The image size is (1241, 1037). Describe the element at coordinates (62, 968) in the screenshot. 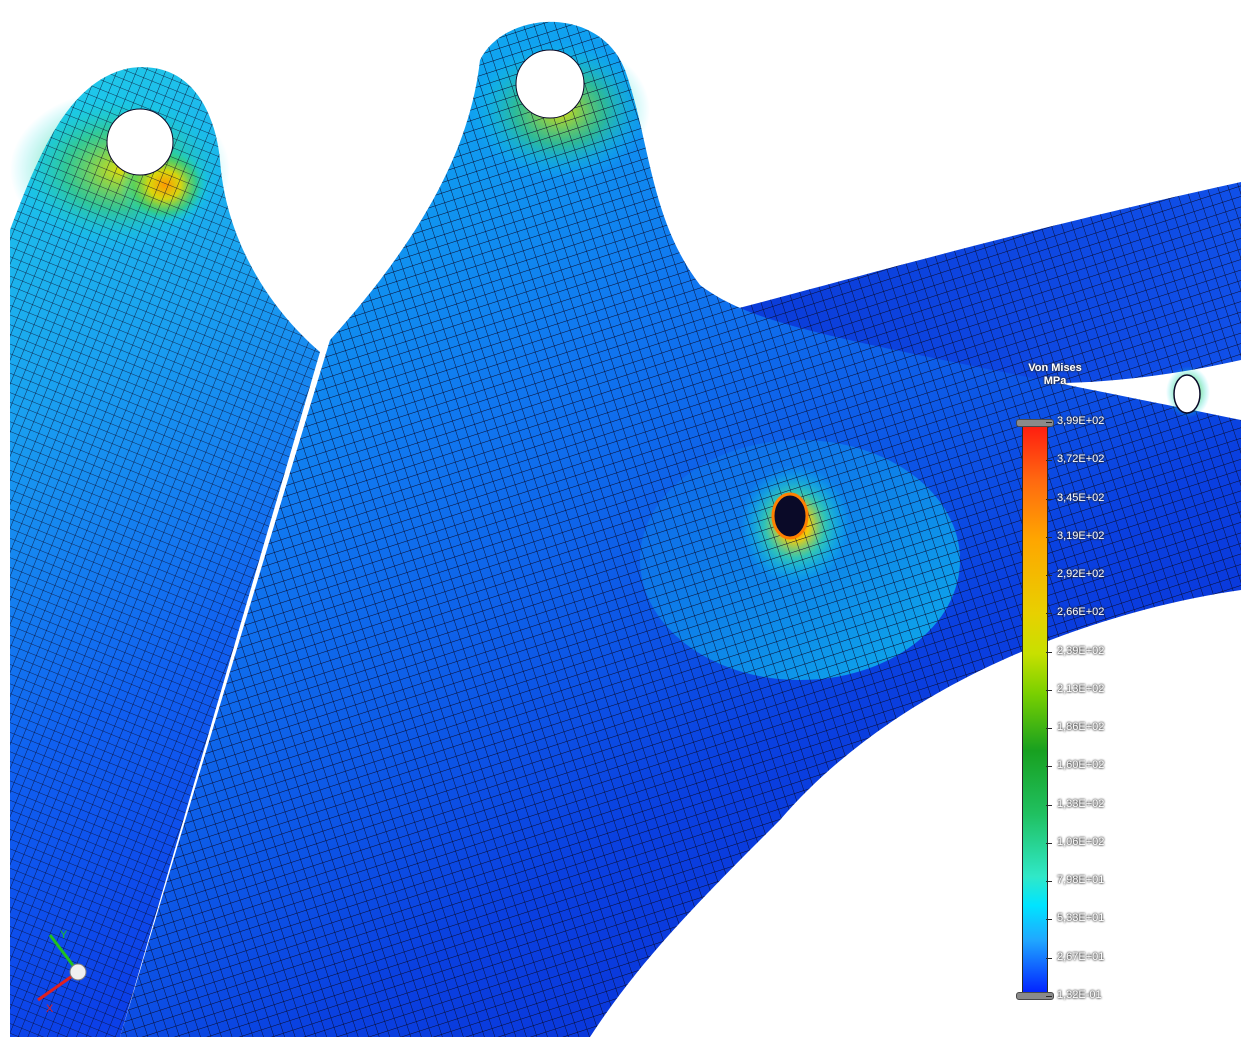

I see `axis-triad` at that location.